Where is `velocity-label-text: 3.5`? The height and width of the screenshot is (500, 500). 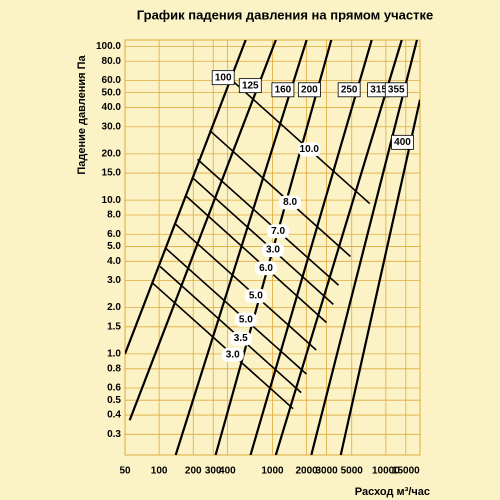 velocity-label-text: 3.5 is located at coordinates (241, 338).